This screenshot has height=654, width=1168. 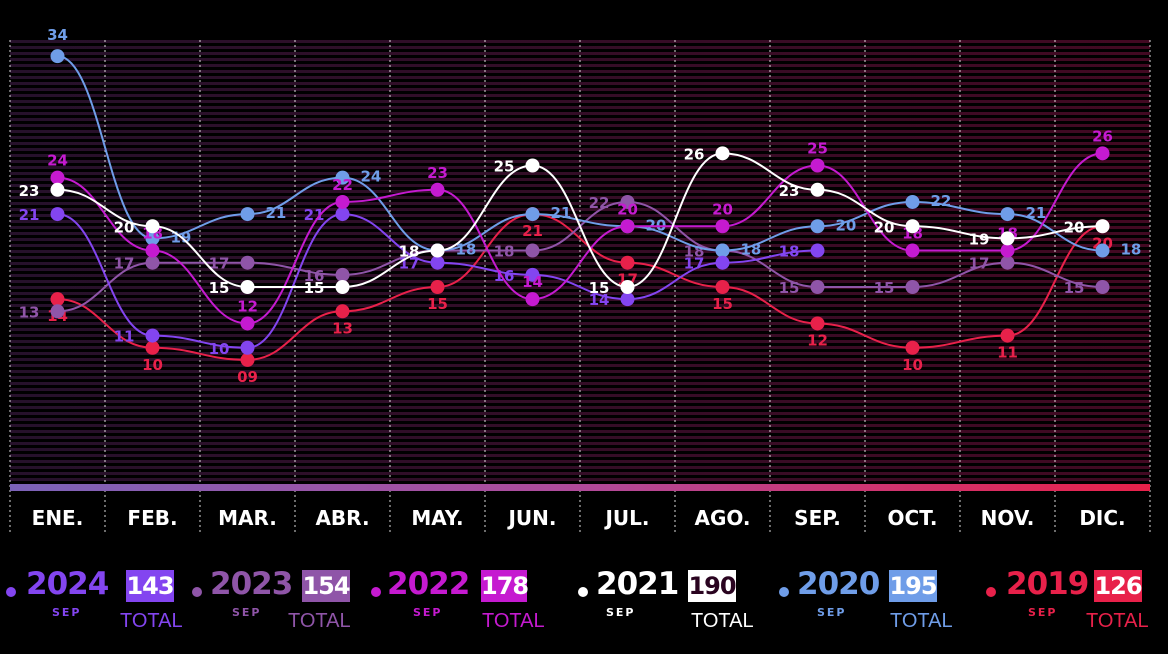 What do you see at coordinates (838, 584) in the screenshot?
I see `legend-year-2020: 2020` at bounding box center [838, 584].